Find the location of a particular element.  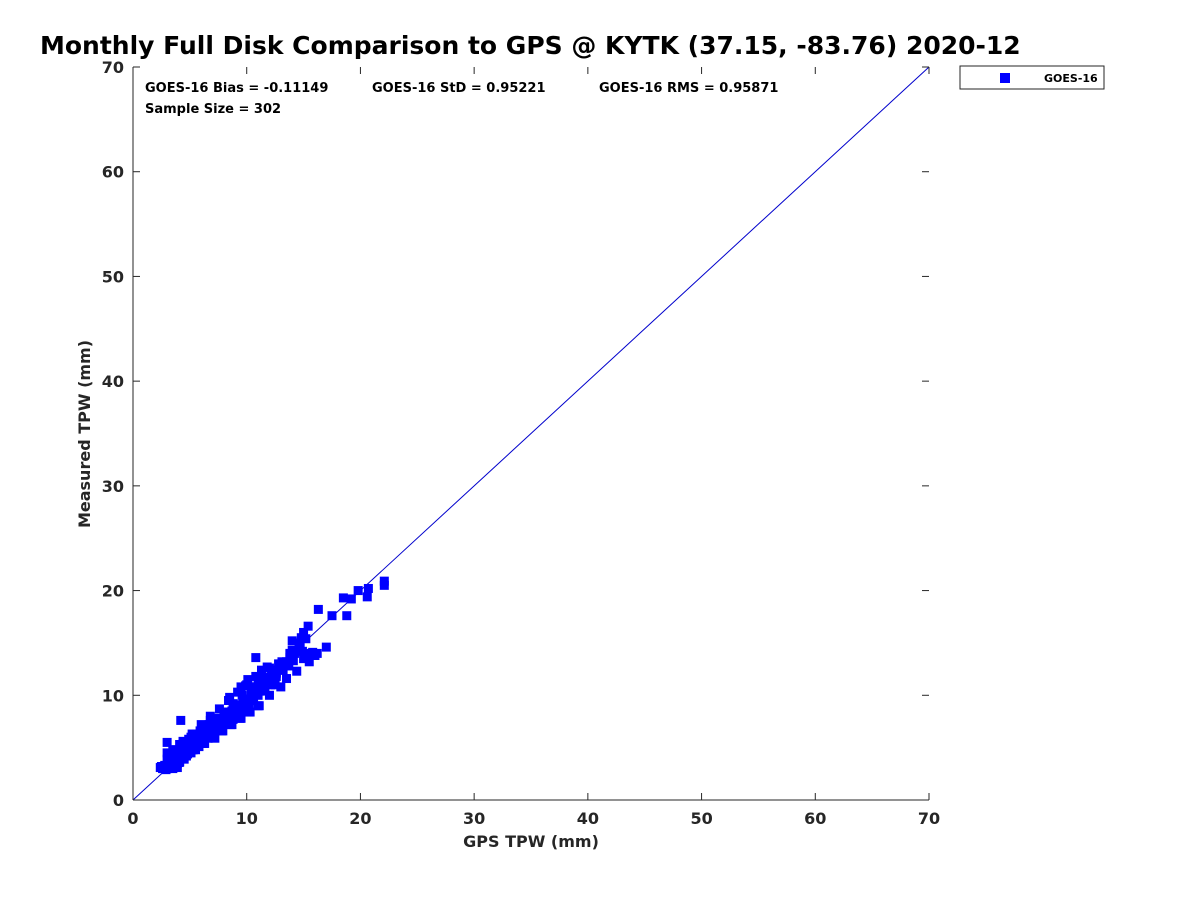

y-tick-label: 0 is located at coordinates (118, 800).